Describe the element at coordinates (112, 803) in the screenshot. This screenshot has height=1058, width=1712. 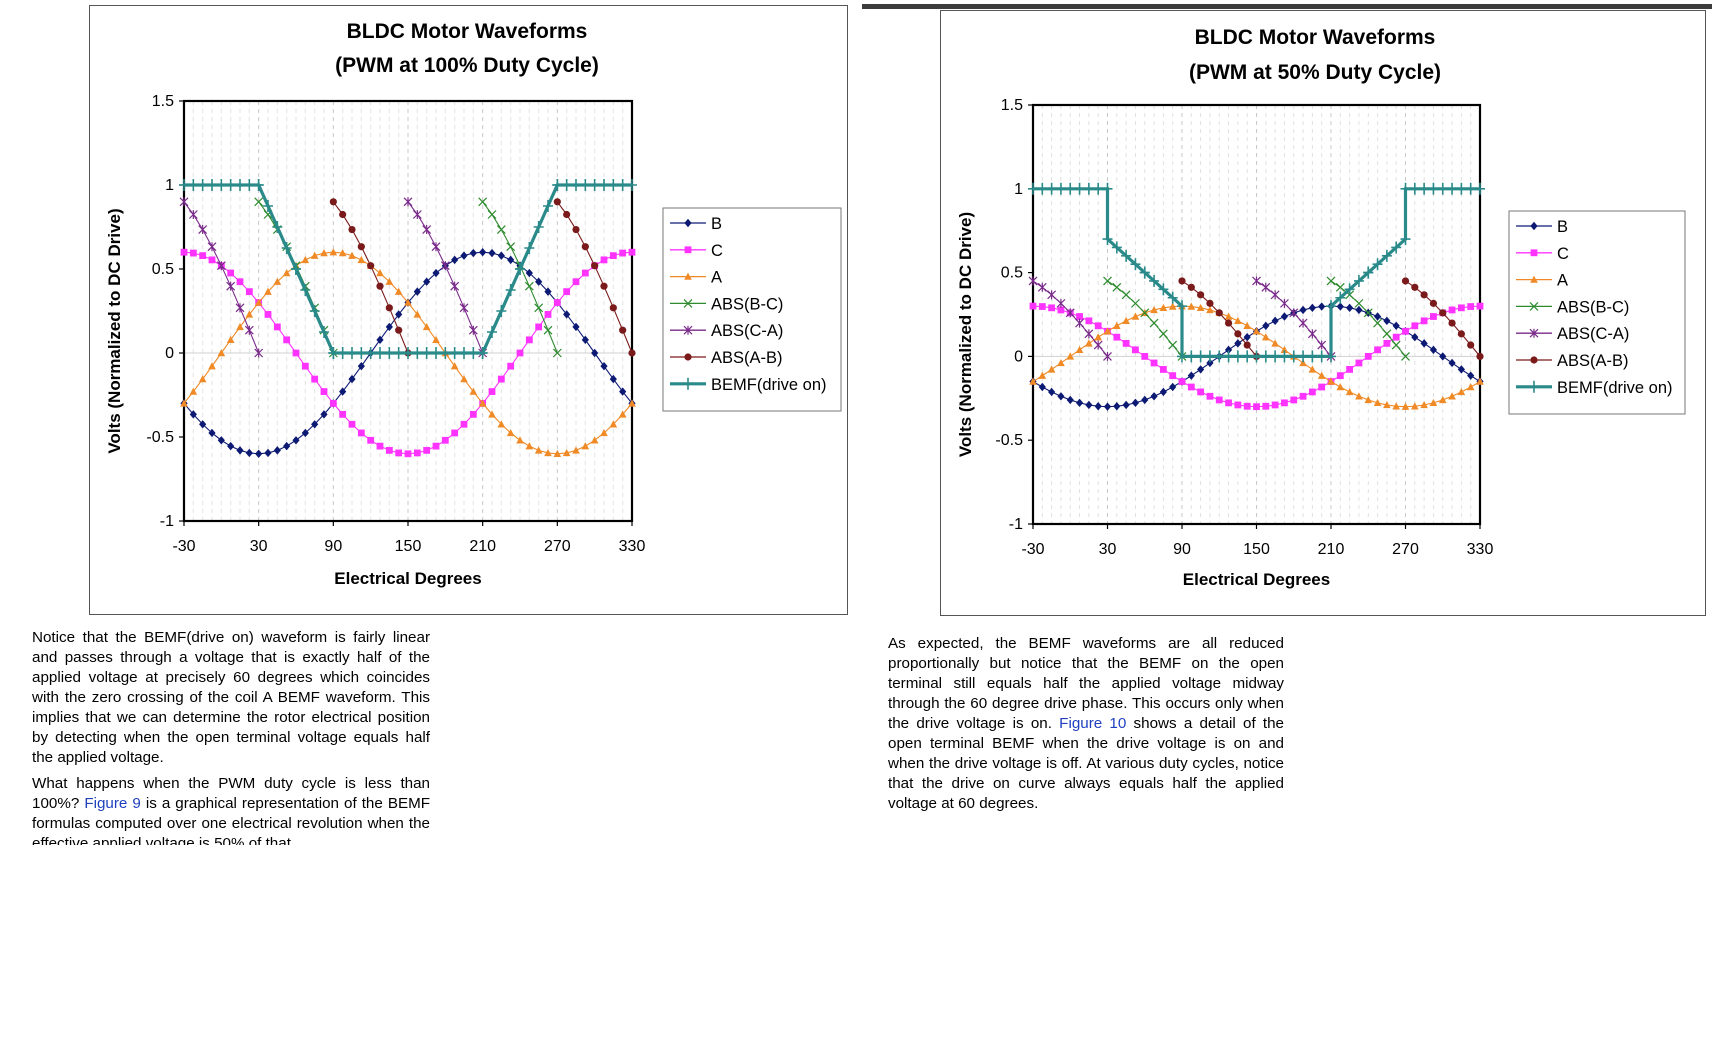
I see `figure-9-link: Figure 9` at that location.